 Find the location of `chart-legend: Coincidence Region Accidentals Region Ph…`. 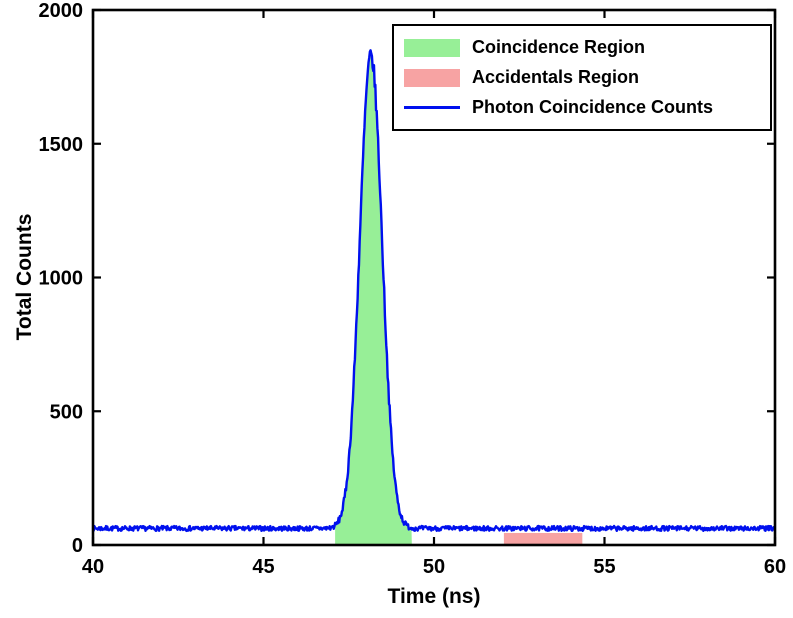

chart-legend: Coincidence Region Accidentals Region Ph… is located at coordinates (582, 77).